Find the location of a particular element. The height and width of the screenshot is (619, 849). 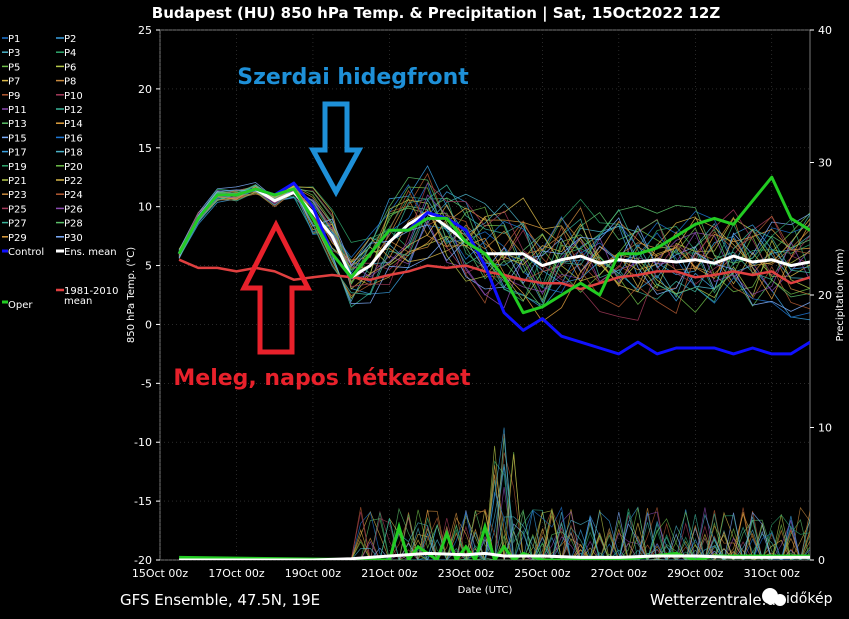

x-axis-label: Date (UTC) is located at coordinates (485, 590).